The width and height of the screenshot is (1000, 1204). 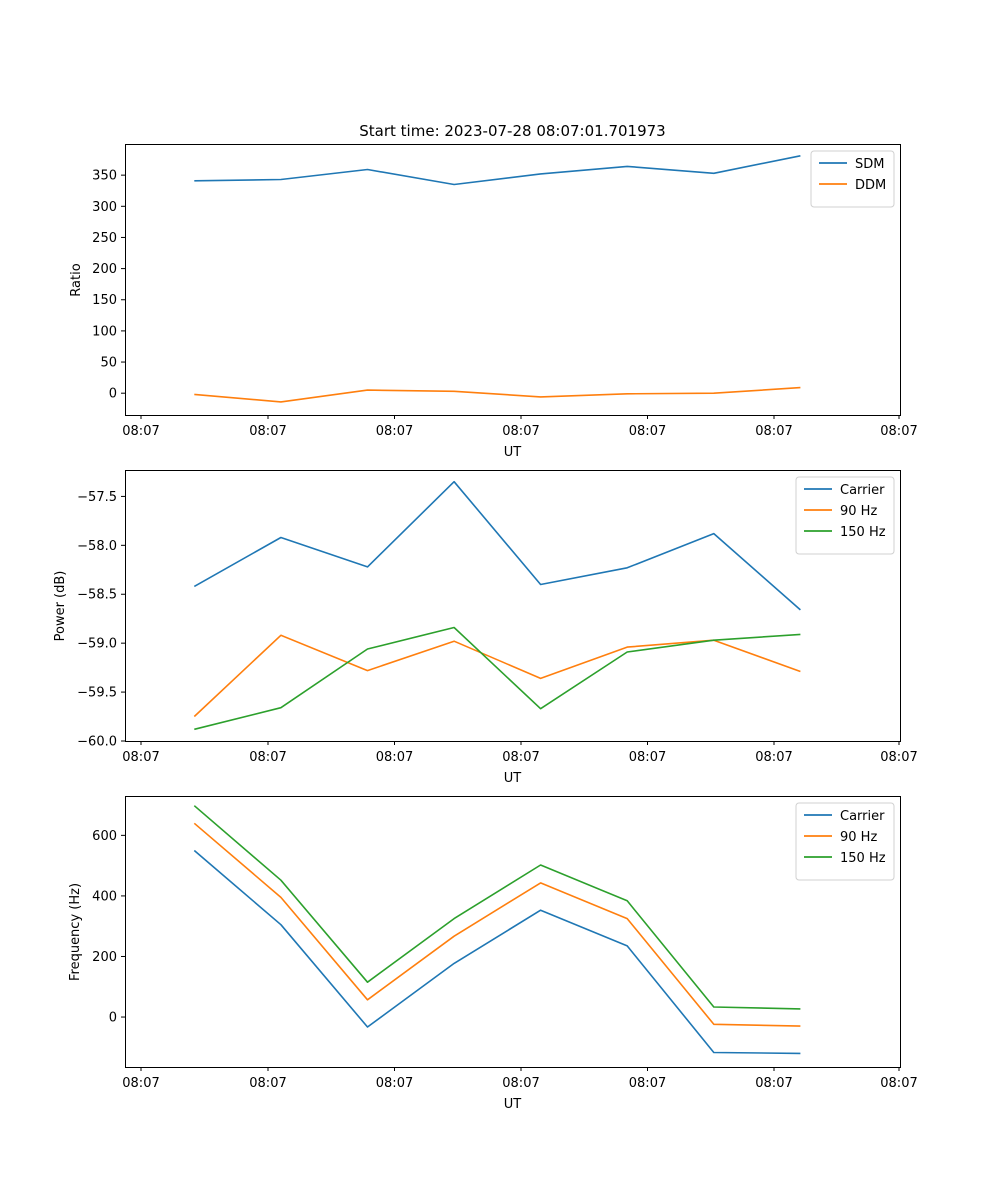 I want to click on ratio-legend-box, so click(x=852, y=179).